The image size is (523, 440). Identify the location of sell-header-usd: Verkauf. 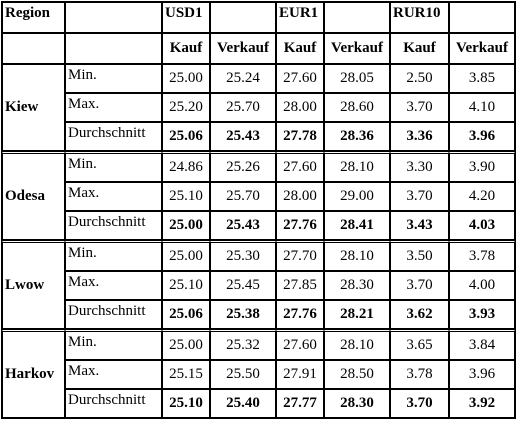
(243, 48).